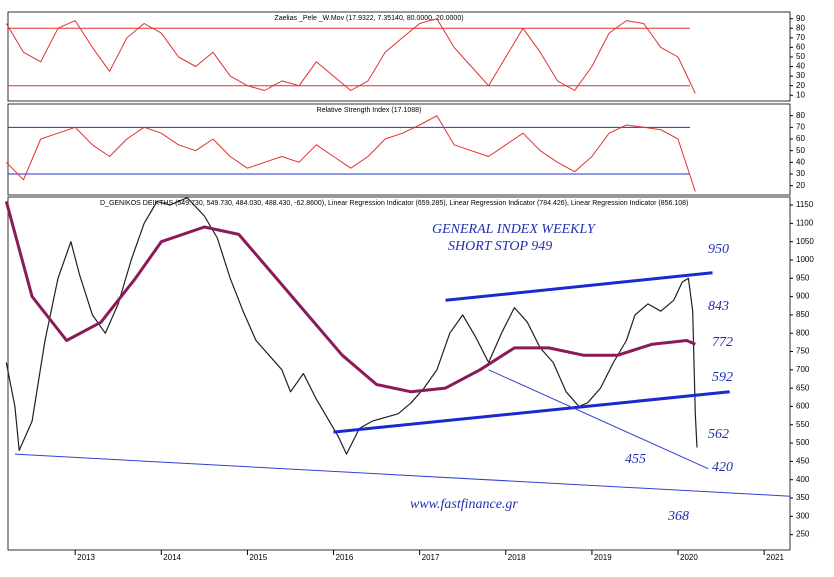 Image resolution: width=834 pixels, height=577 pixels. I want to click on x-tick-label: 2018, so click(517, 557).